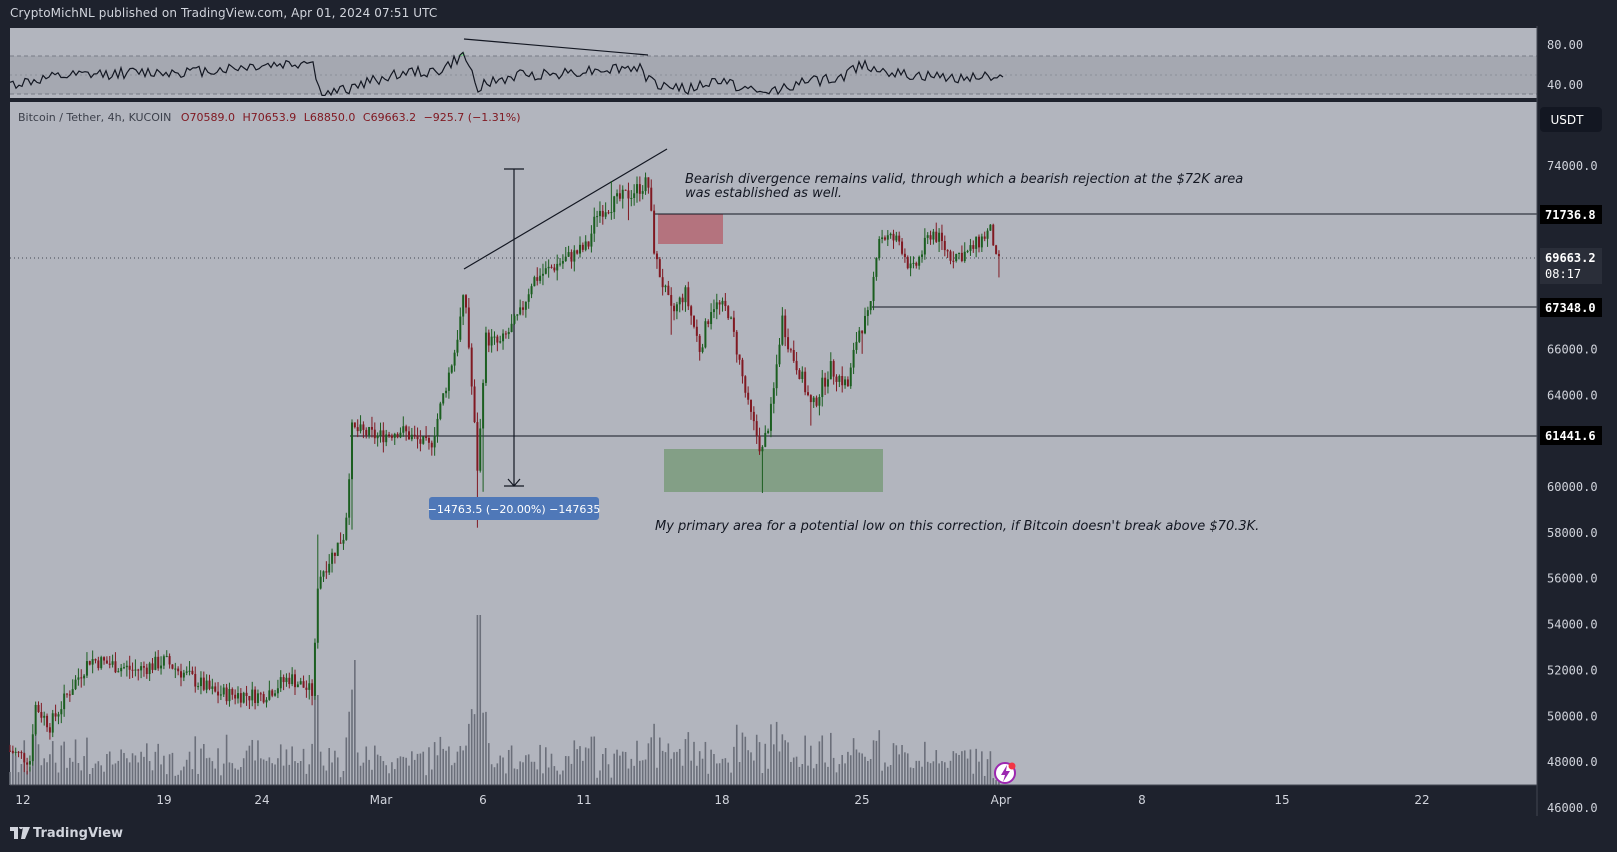  What do you see at coordinates (66, 833) in the screenshot?
I see `tradingview-logo: TradingView` at bounding box center [66, 833].